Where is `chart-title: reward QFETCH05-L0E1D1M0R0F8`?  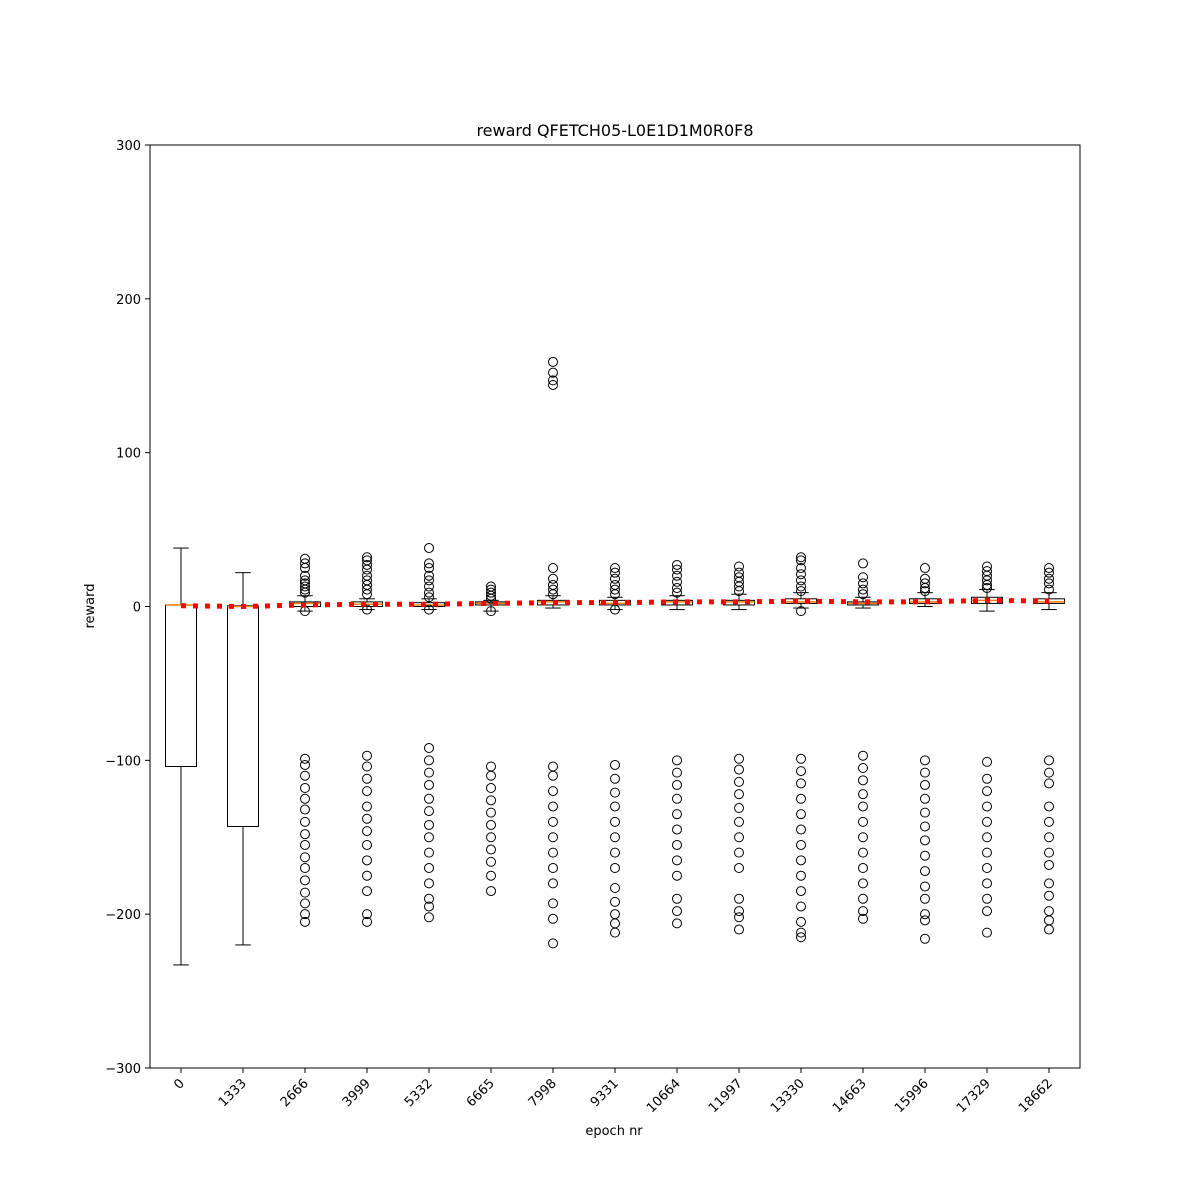 chart-title: reward QFETCH05-L0E1D1M0R0F8 is located at coordinates (614, 130).